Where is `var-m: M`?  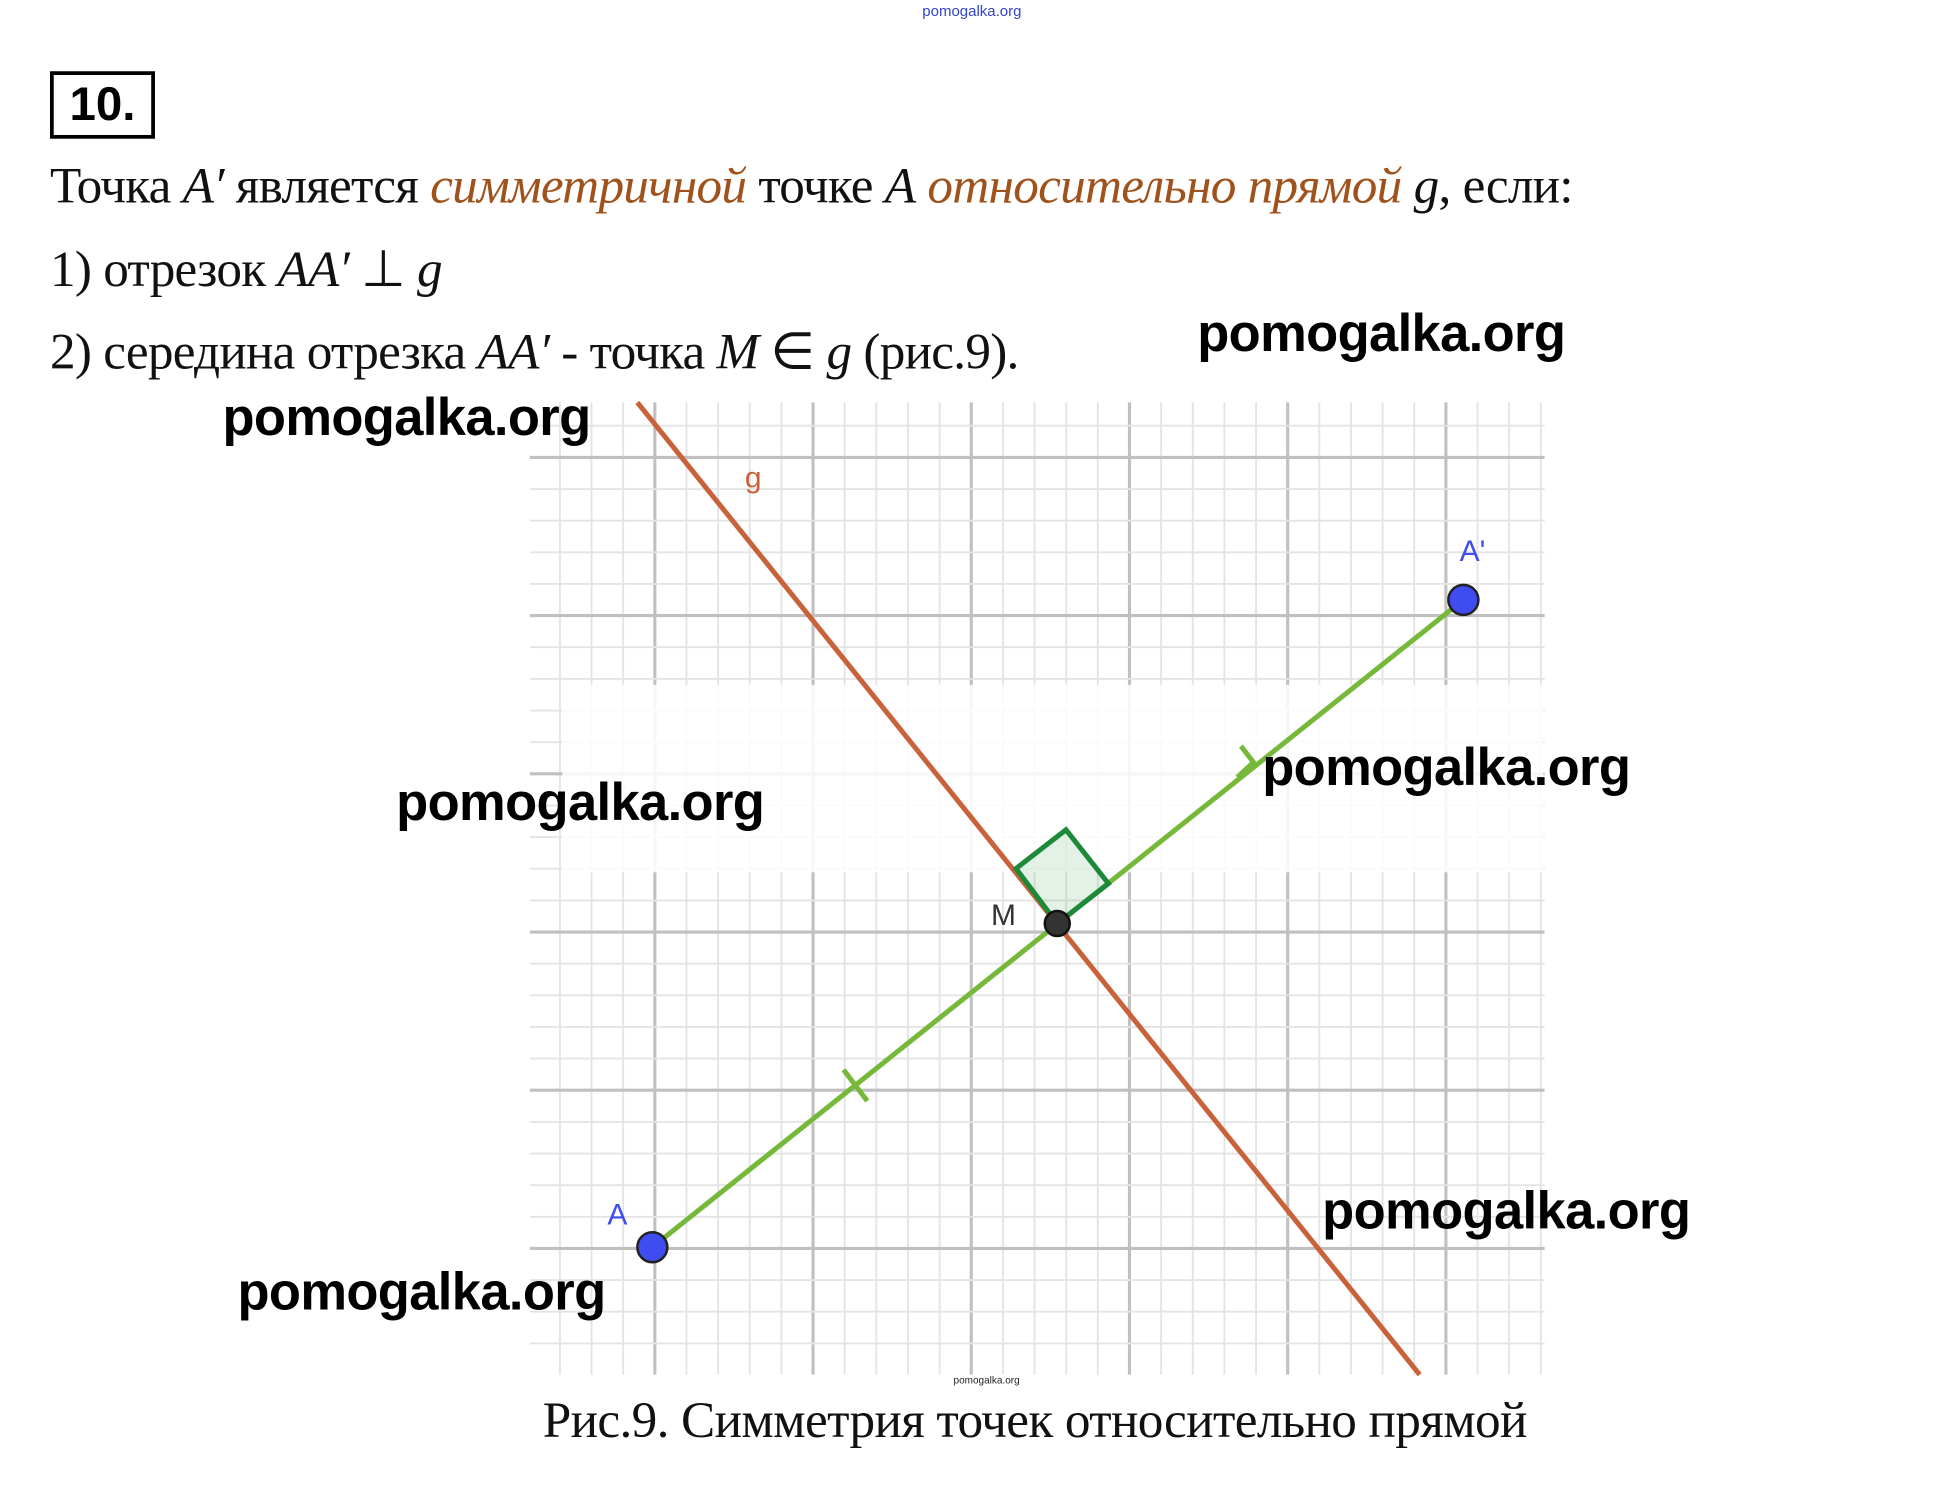 var-m: M is located at coordinates (738, 351).